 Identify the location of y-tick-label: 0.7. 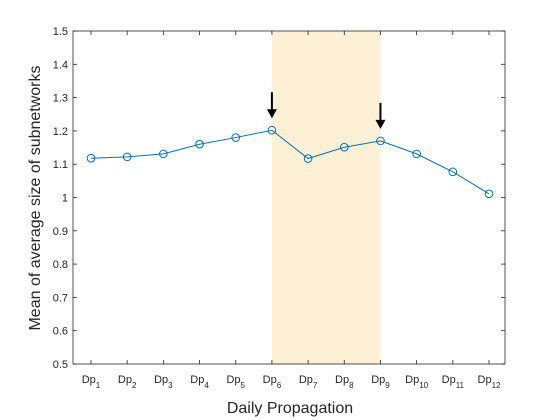
(60, 298).